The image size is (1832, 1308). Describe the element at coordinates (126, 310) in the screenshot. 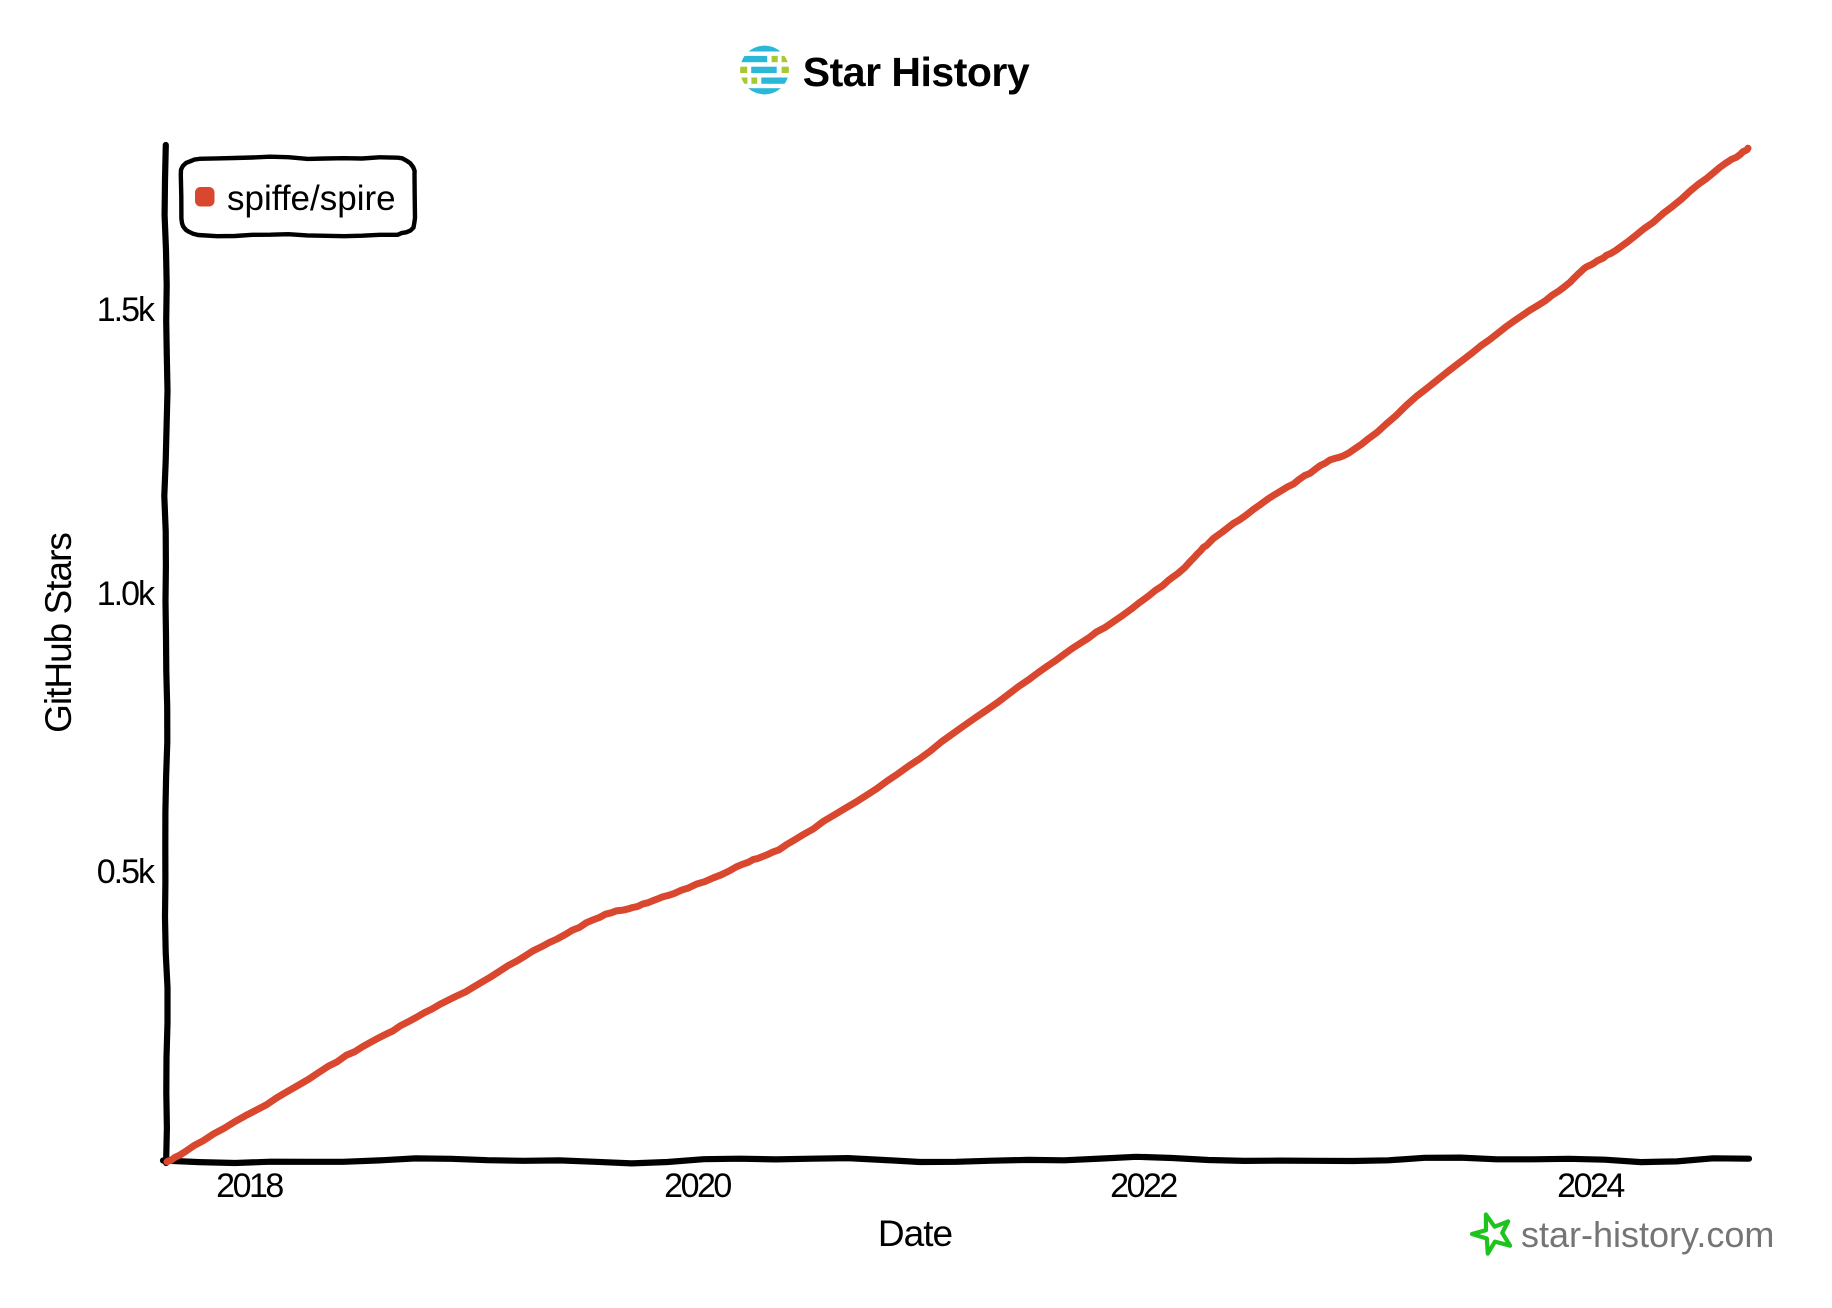

I see `svg-text: 1.5k` at that location.